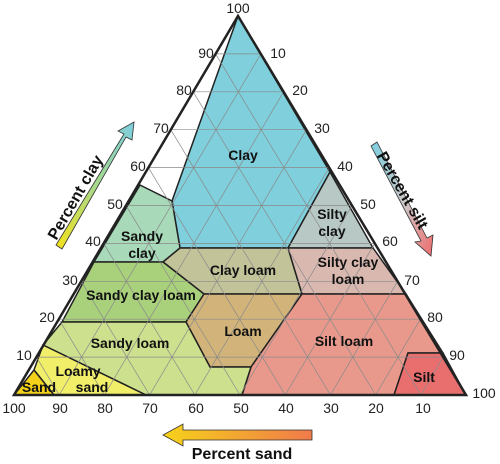  I want to click on silt-tick-label: 20, so click(300, 90).